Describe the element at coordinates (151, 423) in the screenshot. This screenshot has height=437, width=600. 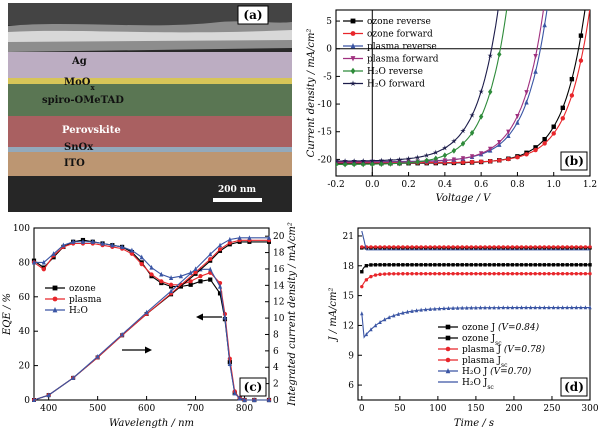
I see `chart-c-x-axis-label: Wavelength / nm` at that location.